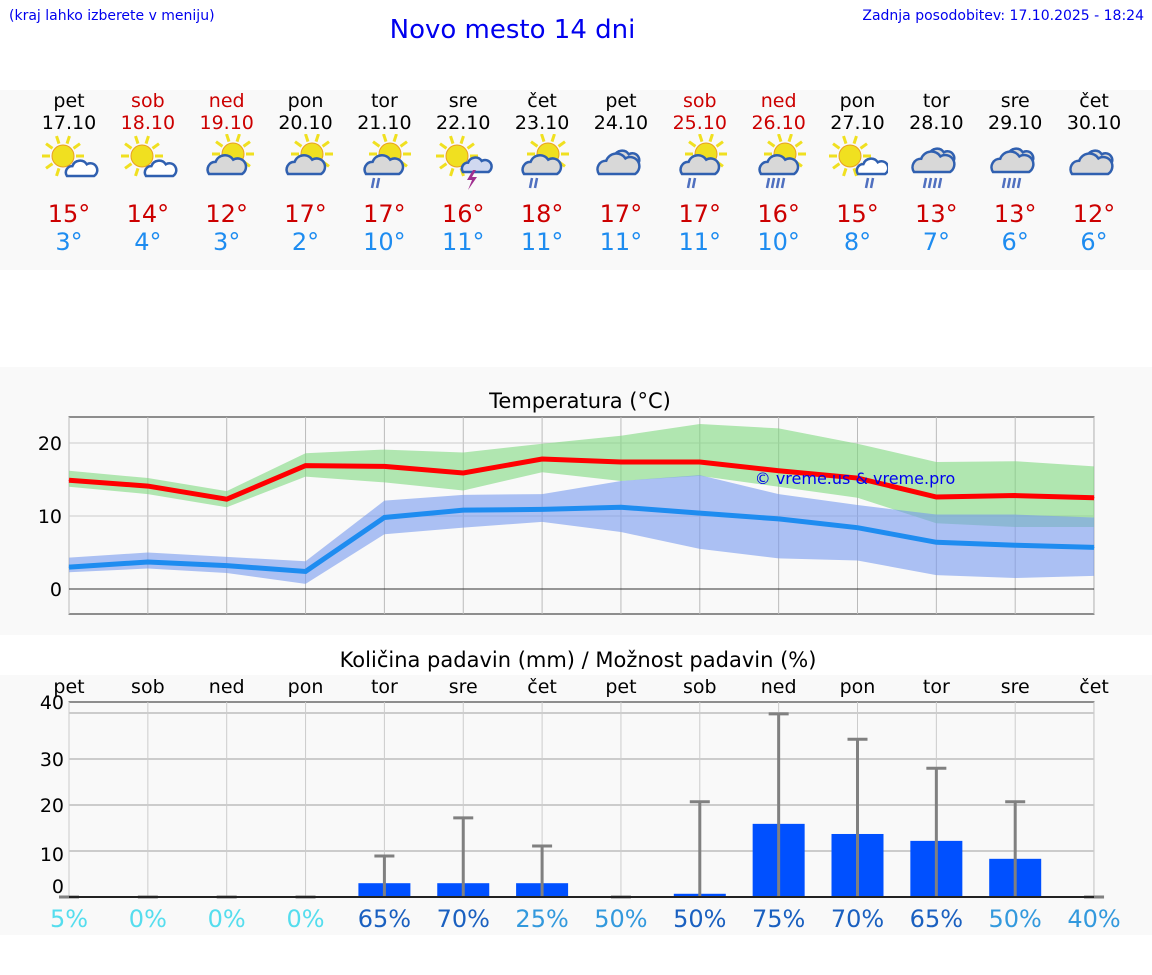 The height and width of the screenshot is (975, 1152). Describe the element at coordinates (308, 154) in the screenshot. I see `cloud-sun-icon` at that location.